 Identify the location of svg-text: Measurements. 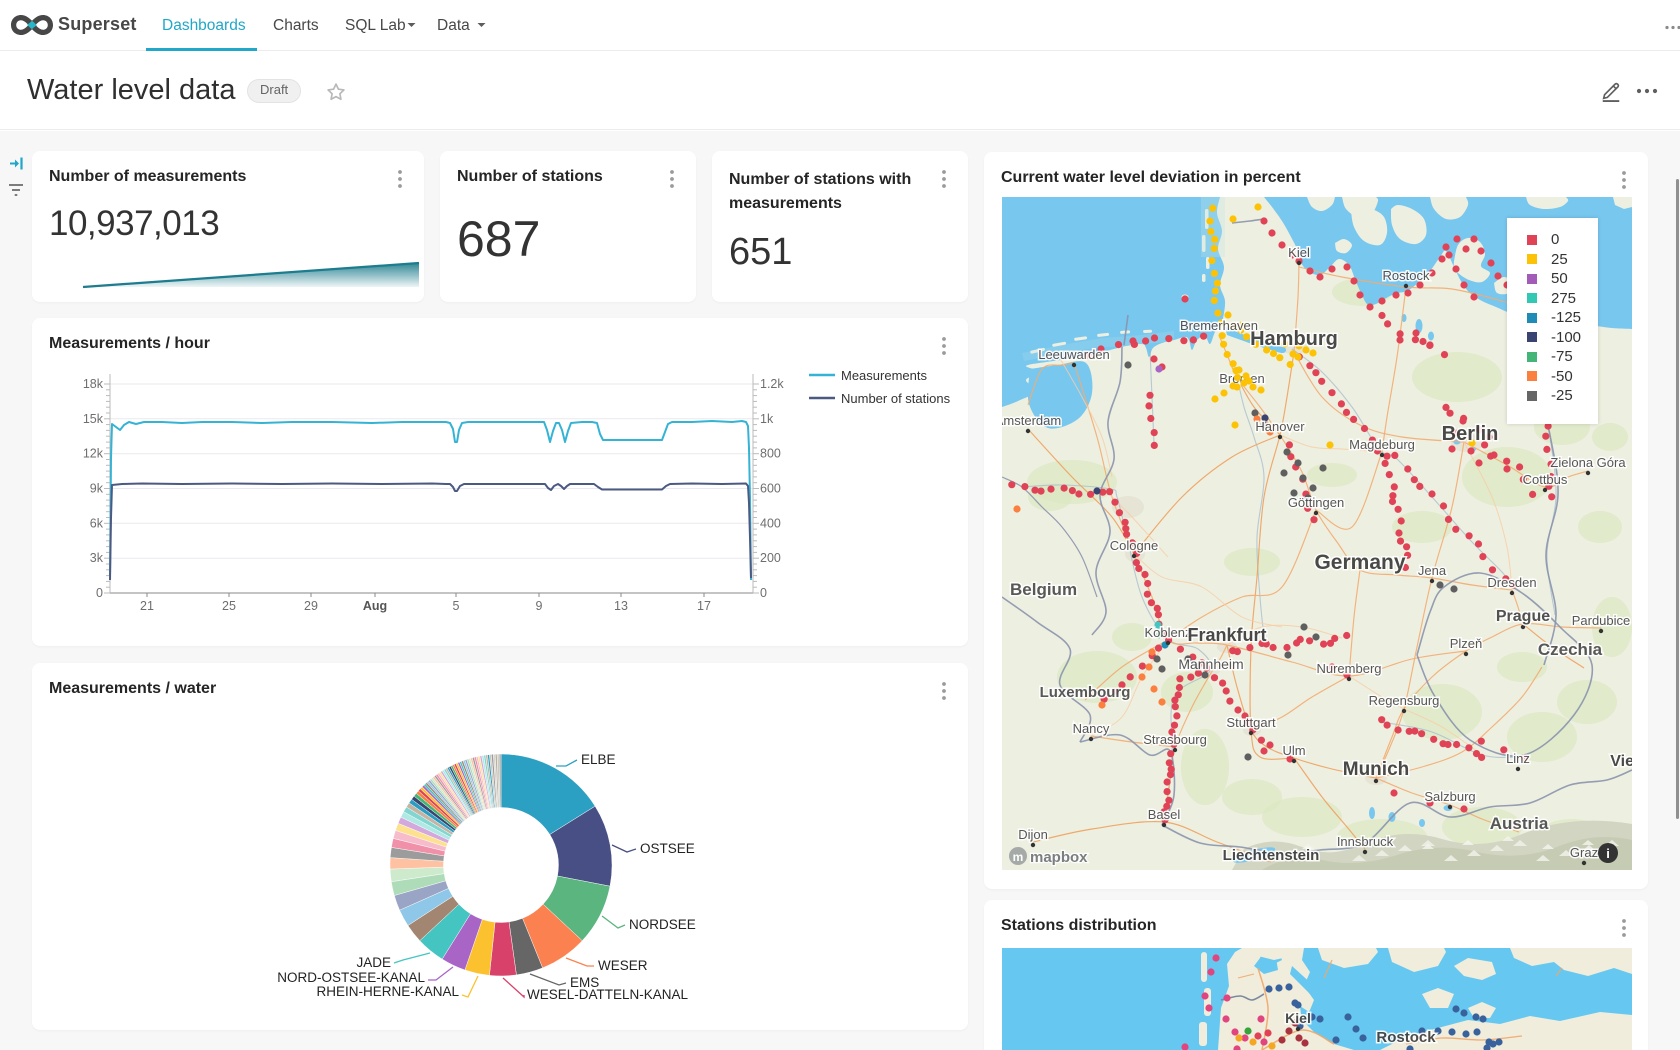
(884, 375).